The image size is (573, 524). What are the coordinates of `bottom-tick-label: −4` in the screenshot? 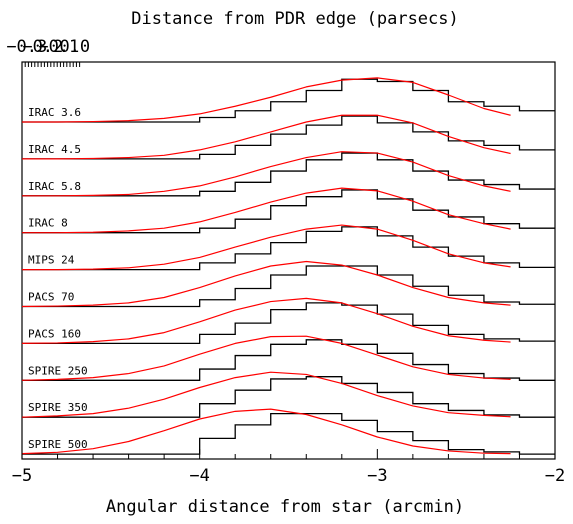 It's located at (199, 476).